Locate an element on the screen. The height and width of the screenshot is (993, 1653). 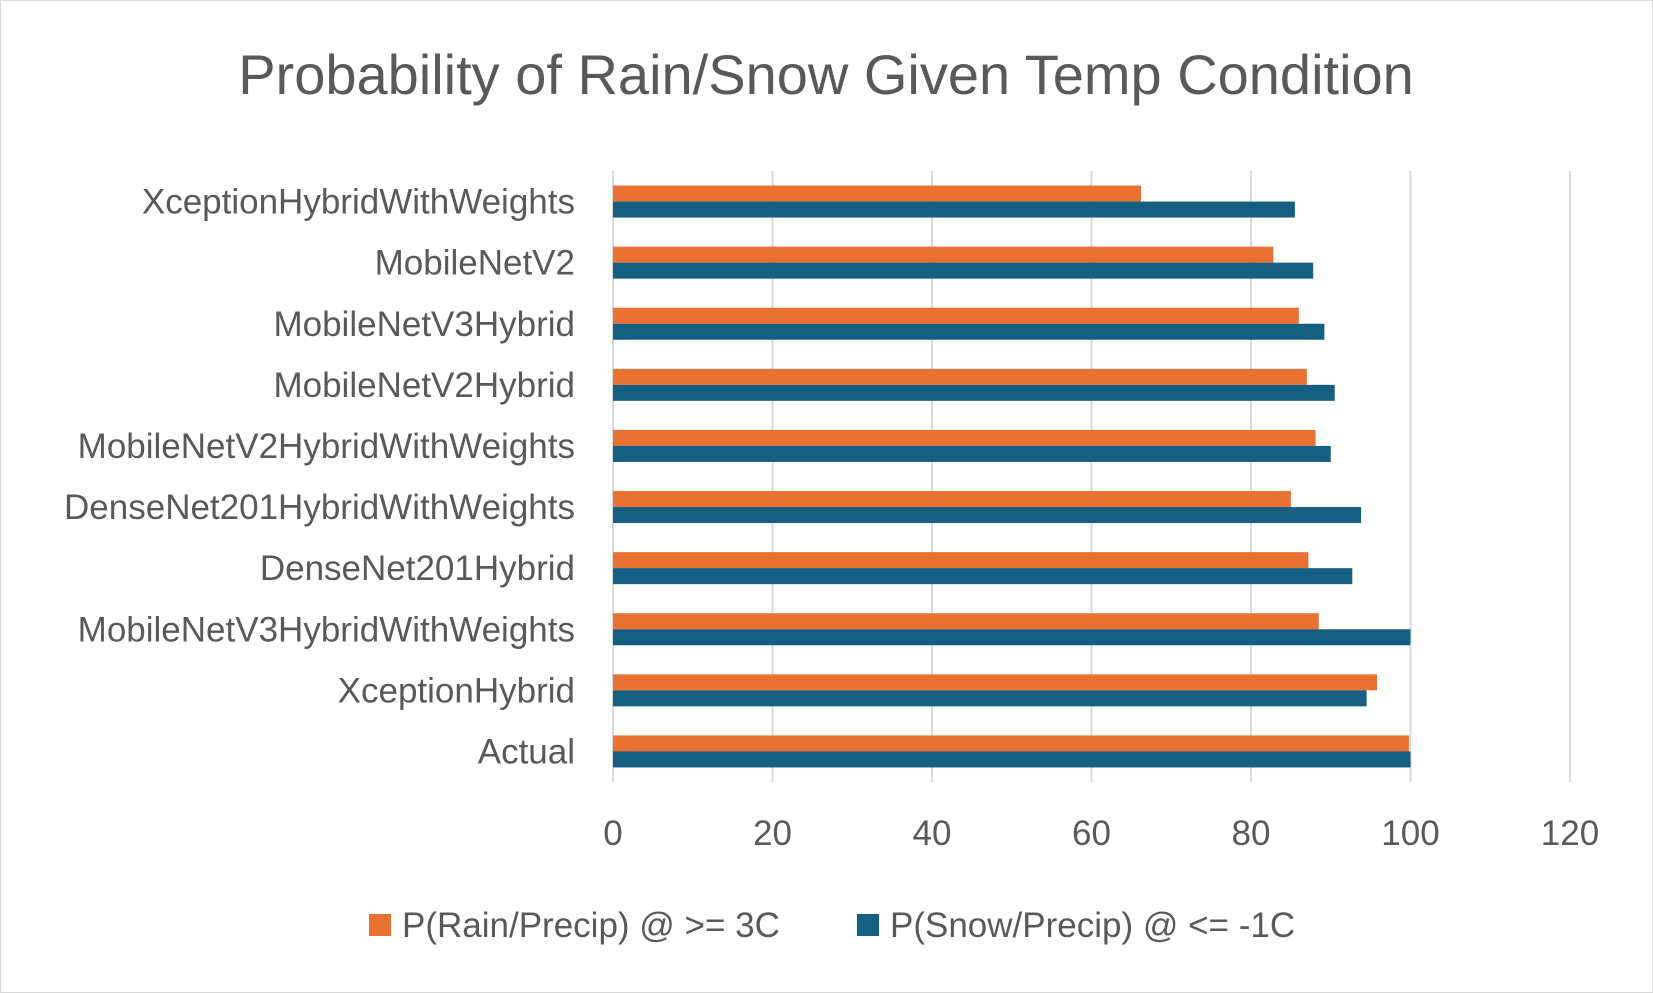
legend-swatch-snow is located at coordinates (868, 925).